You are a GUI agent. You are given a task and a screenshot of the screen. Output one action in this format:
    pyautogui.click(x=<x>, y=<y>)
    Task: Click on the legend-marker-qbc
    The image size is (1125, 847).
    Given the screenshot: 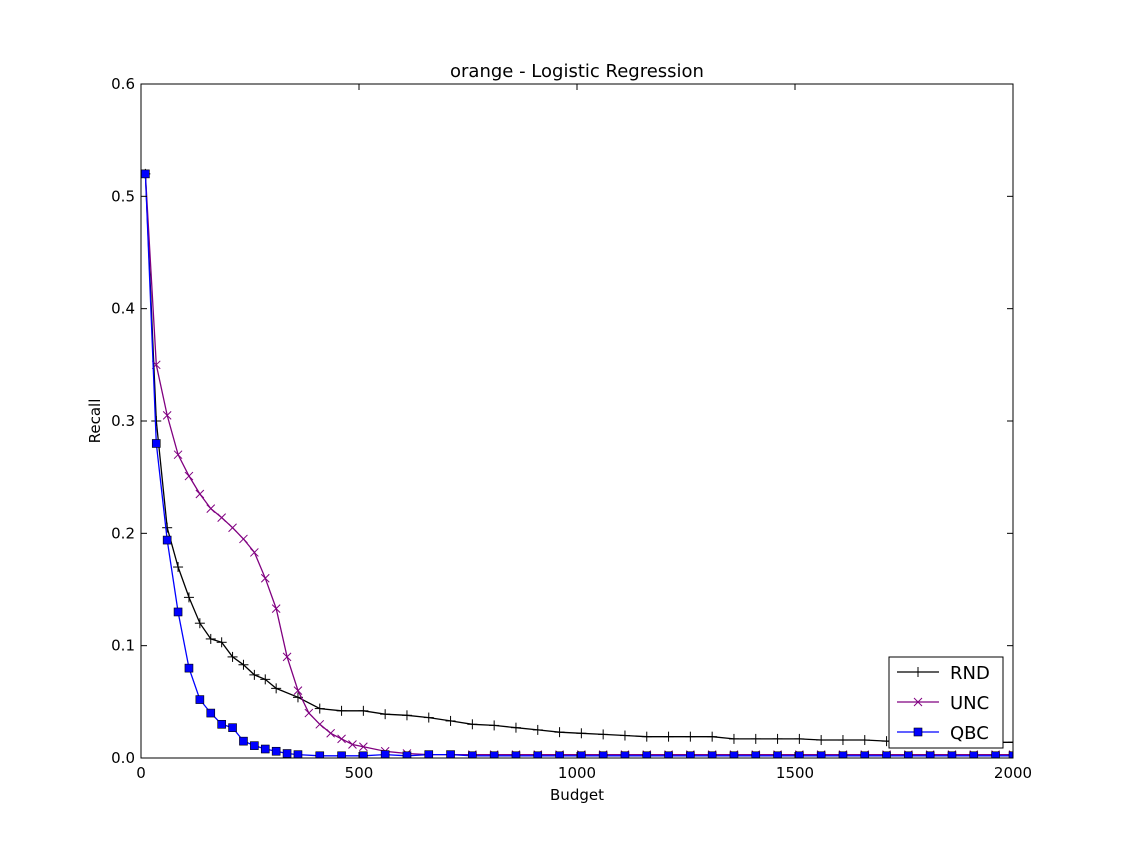 What is the action you would take?
    pyautogui.click(x=918, y=732)
    